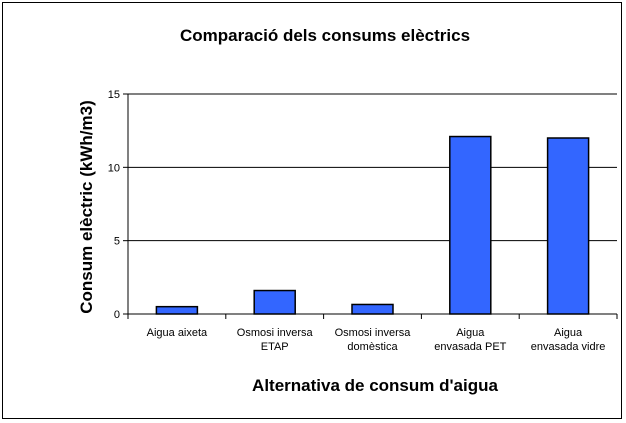  I want to click on y-tick-label: 10, so click(114, 168).